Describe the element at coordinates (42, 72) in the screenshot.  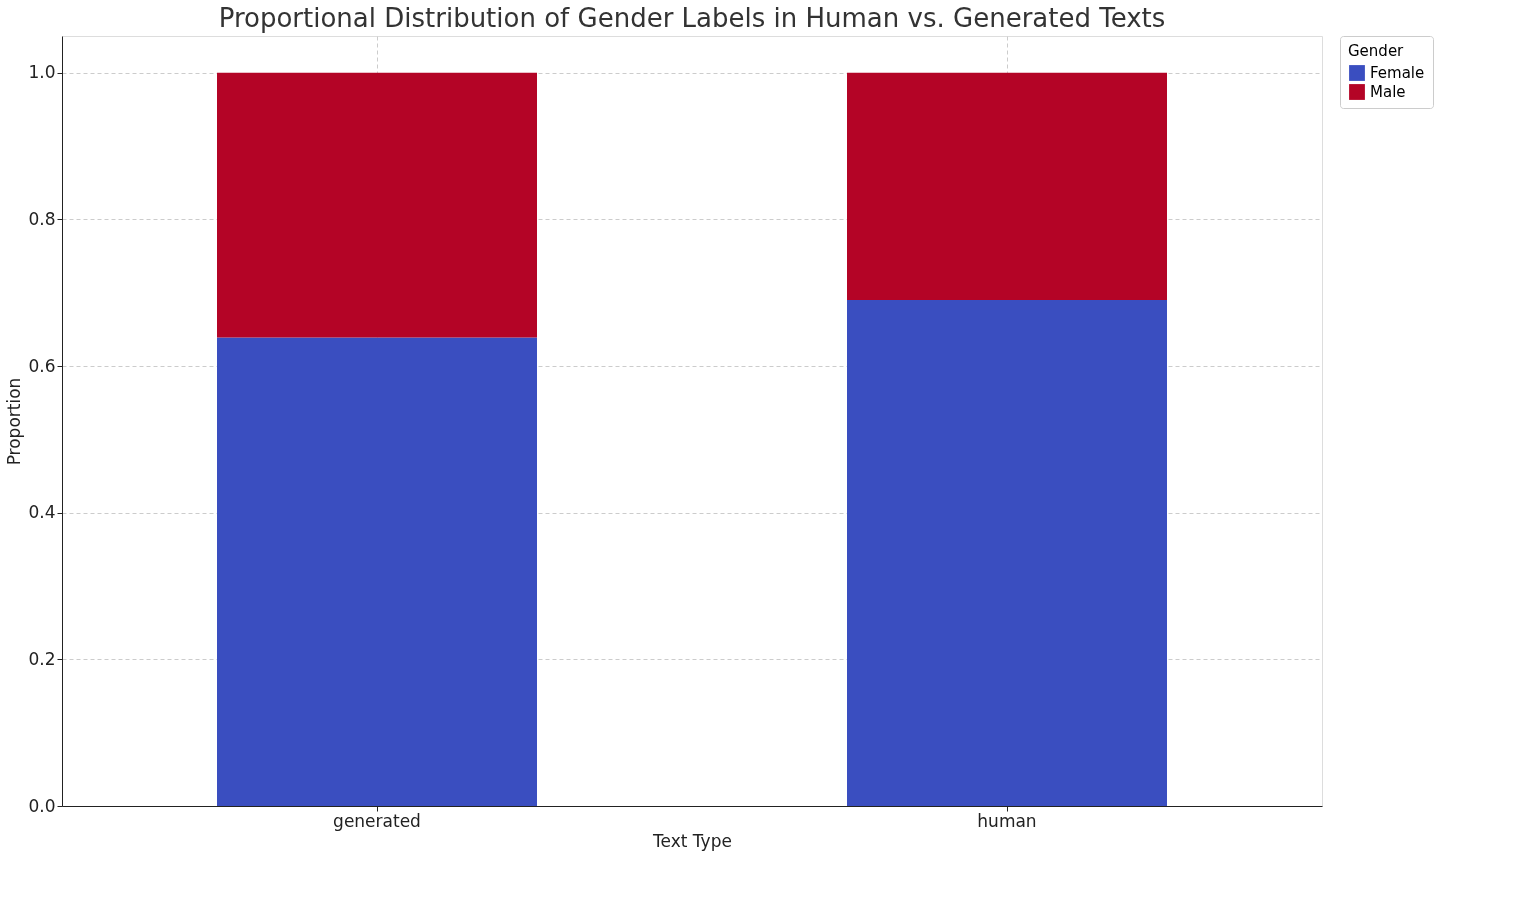
I see `y-tick-label: 1.0` at that location.